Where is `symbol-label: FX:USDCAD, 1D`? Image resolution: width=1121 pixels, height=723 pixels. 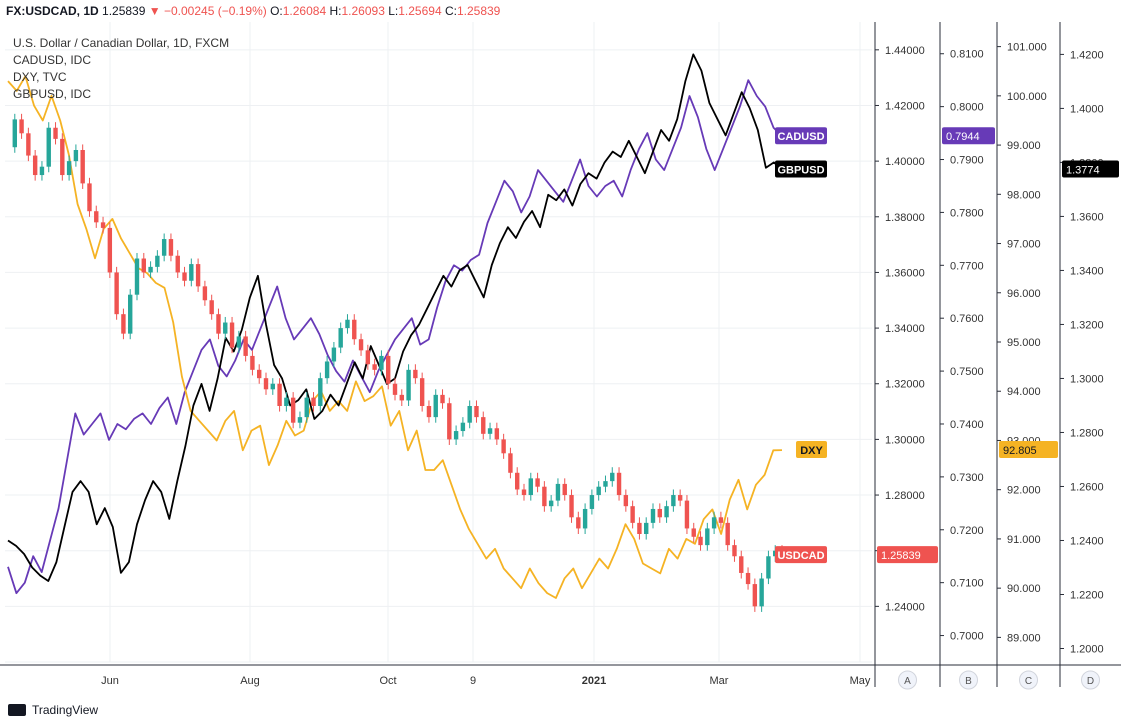 symbol-label: FX:USDCAD, 1D is located at coordinates (52, 11).